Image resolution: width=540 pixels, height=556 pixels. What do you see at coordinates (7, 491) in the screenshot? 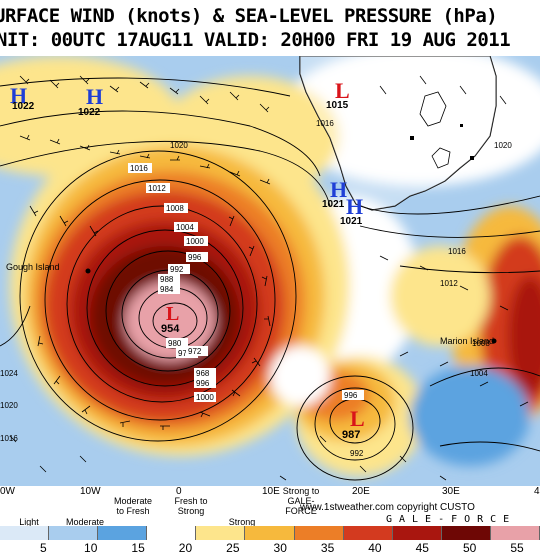
I see `lon-label: 0W` at bounding box center [7, 491].